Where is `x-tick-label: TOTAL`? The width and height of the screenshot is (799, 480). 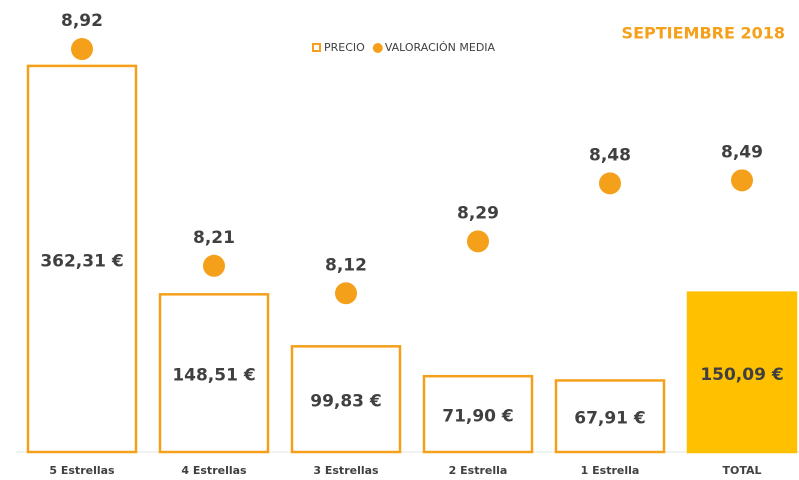
x-tick-label: TOTAL is located at coordinates (741, 470).